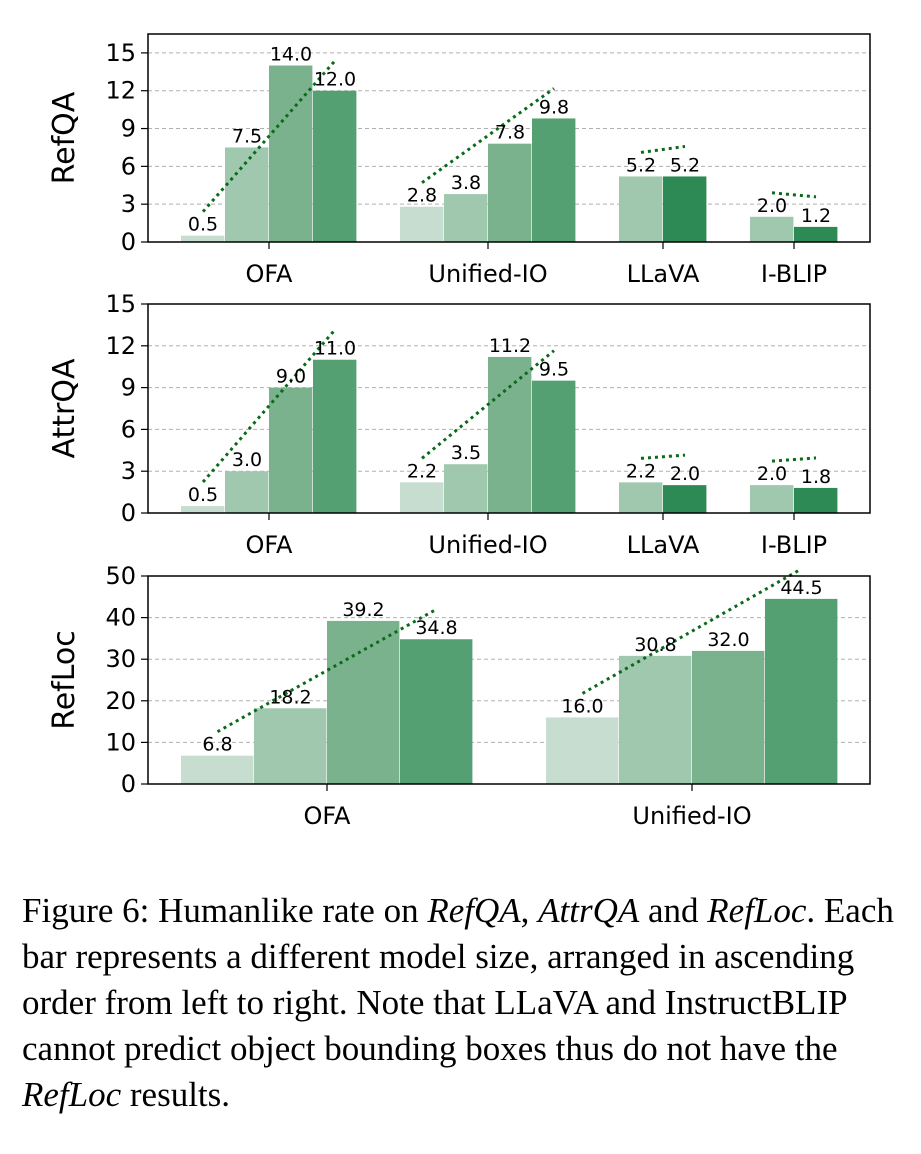 This screenshot has height=1154, width=921. What do you see at coordinates (510, 346) in the screenshot?
I see `bar-value-label: 11.2` at bounding box center [510, 346].